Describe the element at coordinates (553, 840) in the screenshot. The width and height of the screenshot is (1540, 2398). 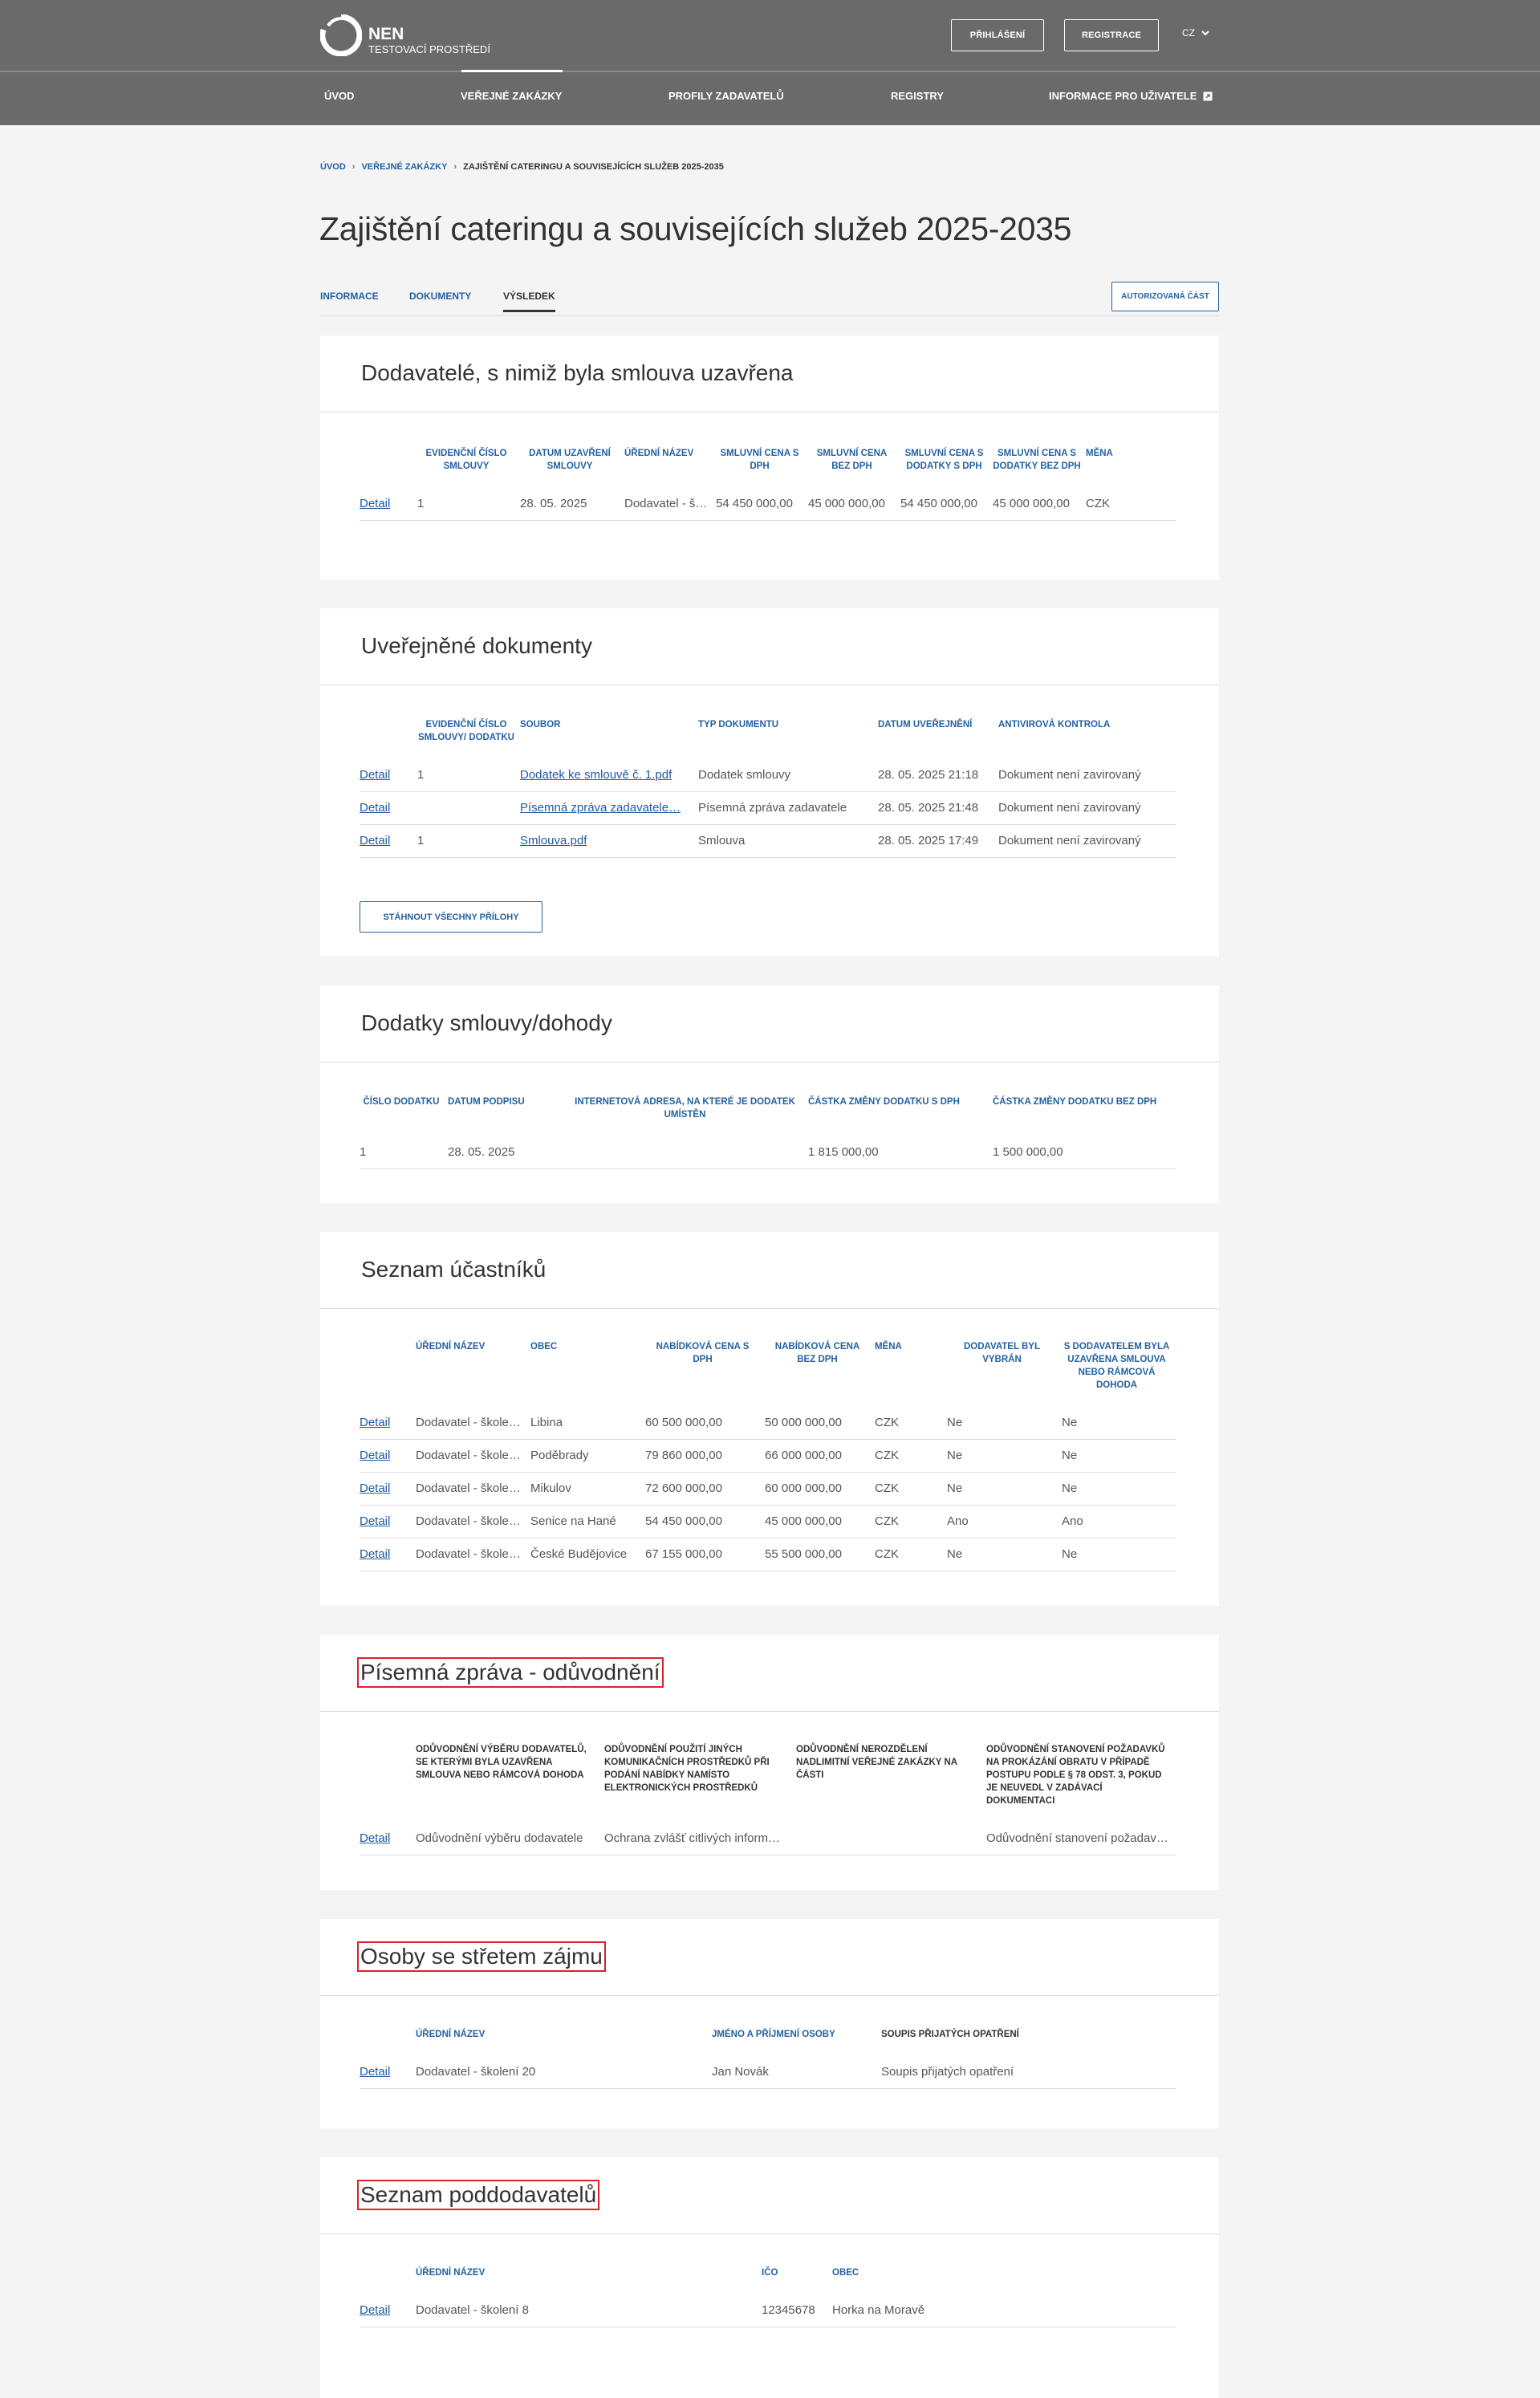
I see `file-link: Smlouva.pdf` at that location.